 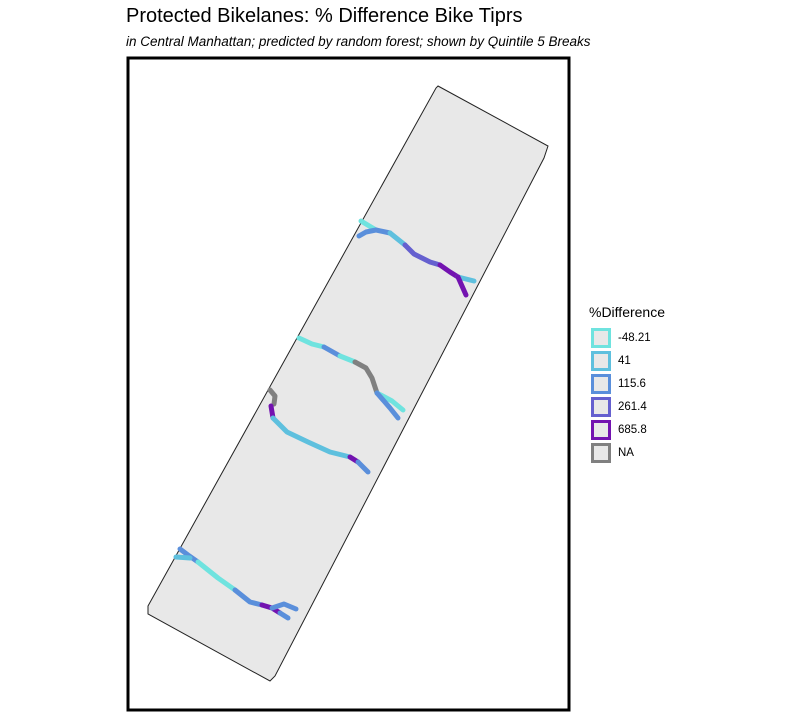 I want to click on legend-title: %Difference, so click(x=627, y=312).